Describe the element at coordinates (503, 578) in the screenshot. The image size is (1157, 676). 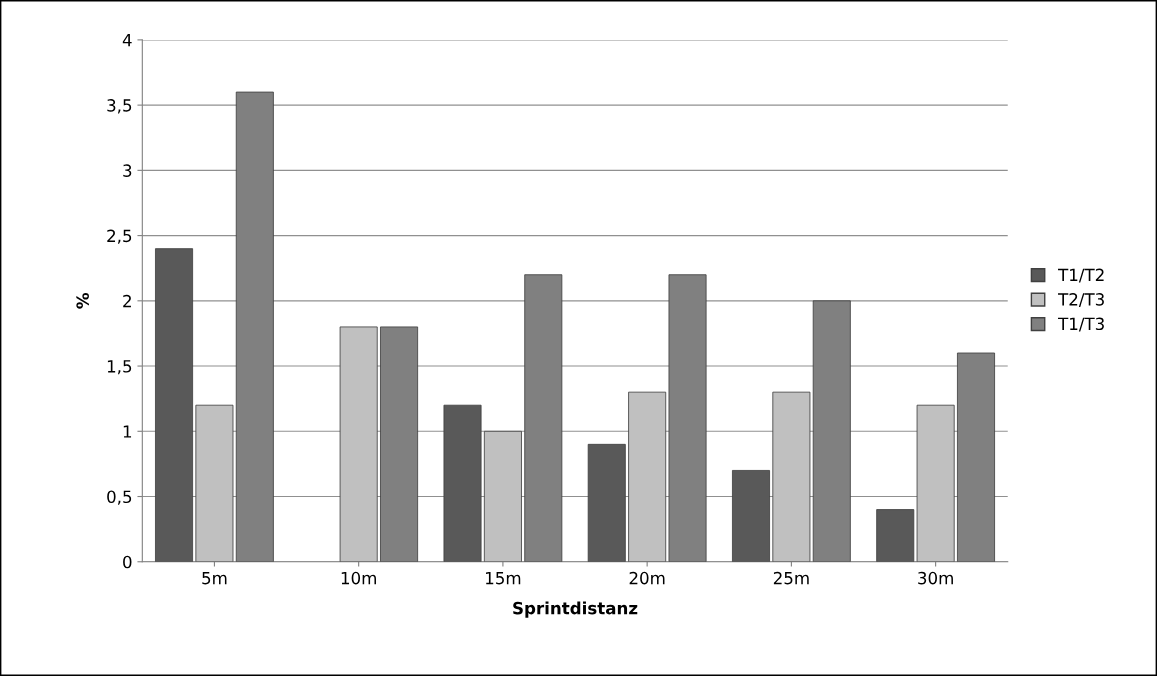
I see `x-tick-label: 15m` at that location.